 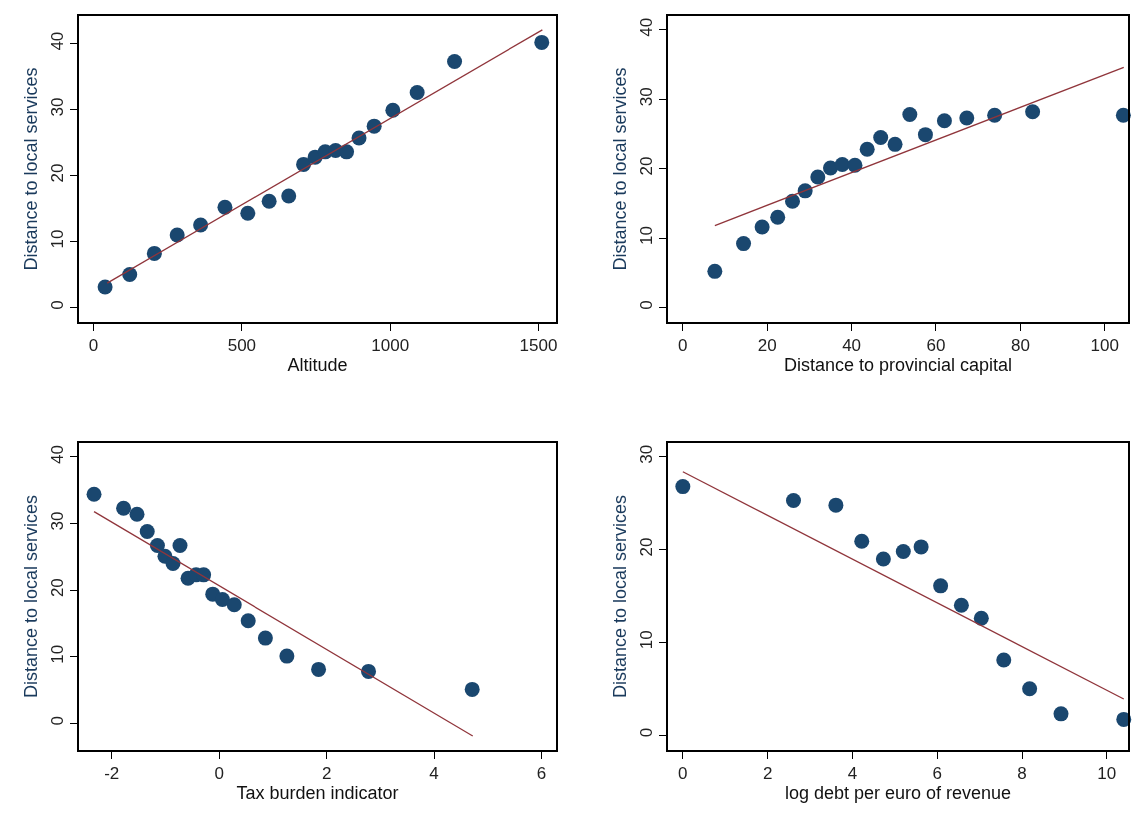 What do you see at coordinates (1104, 346) in the screenshot?
I see `x-tick-label: 100` at bounding box center [1104, 346].